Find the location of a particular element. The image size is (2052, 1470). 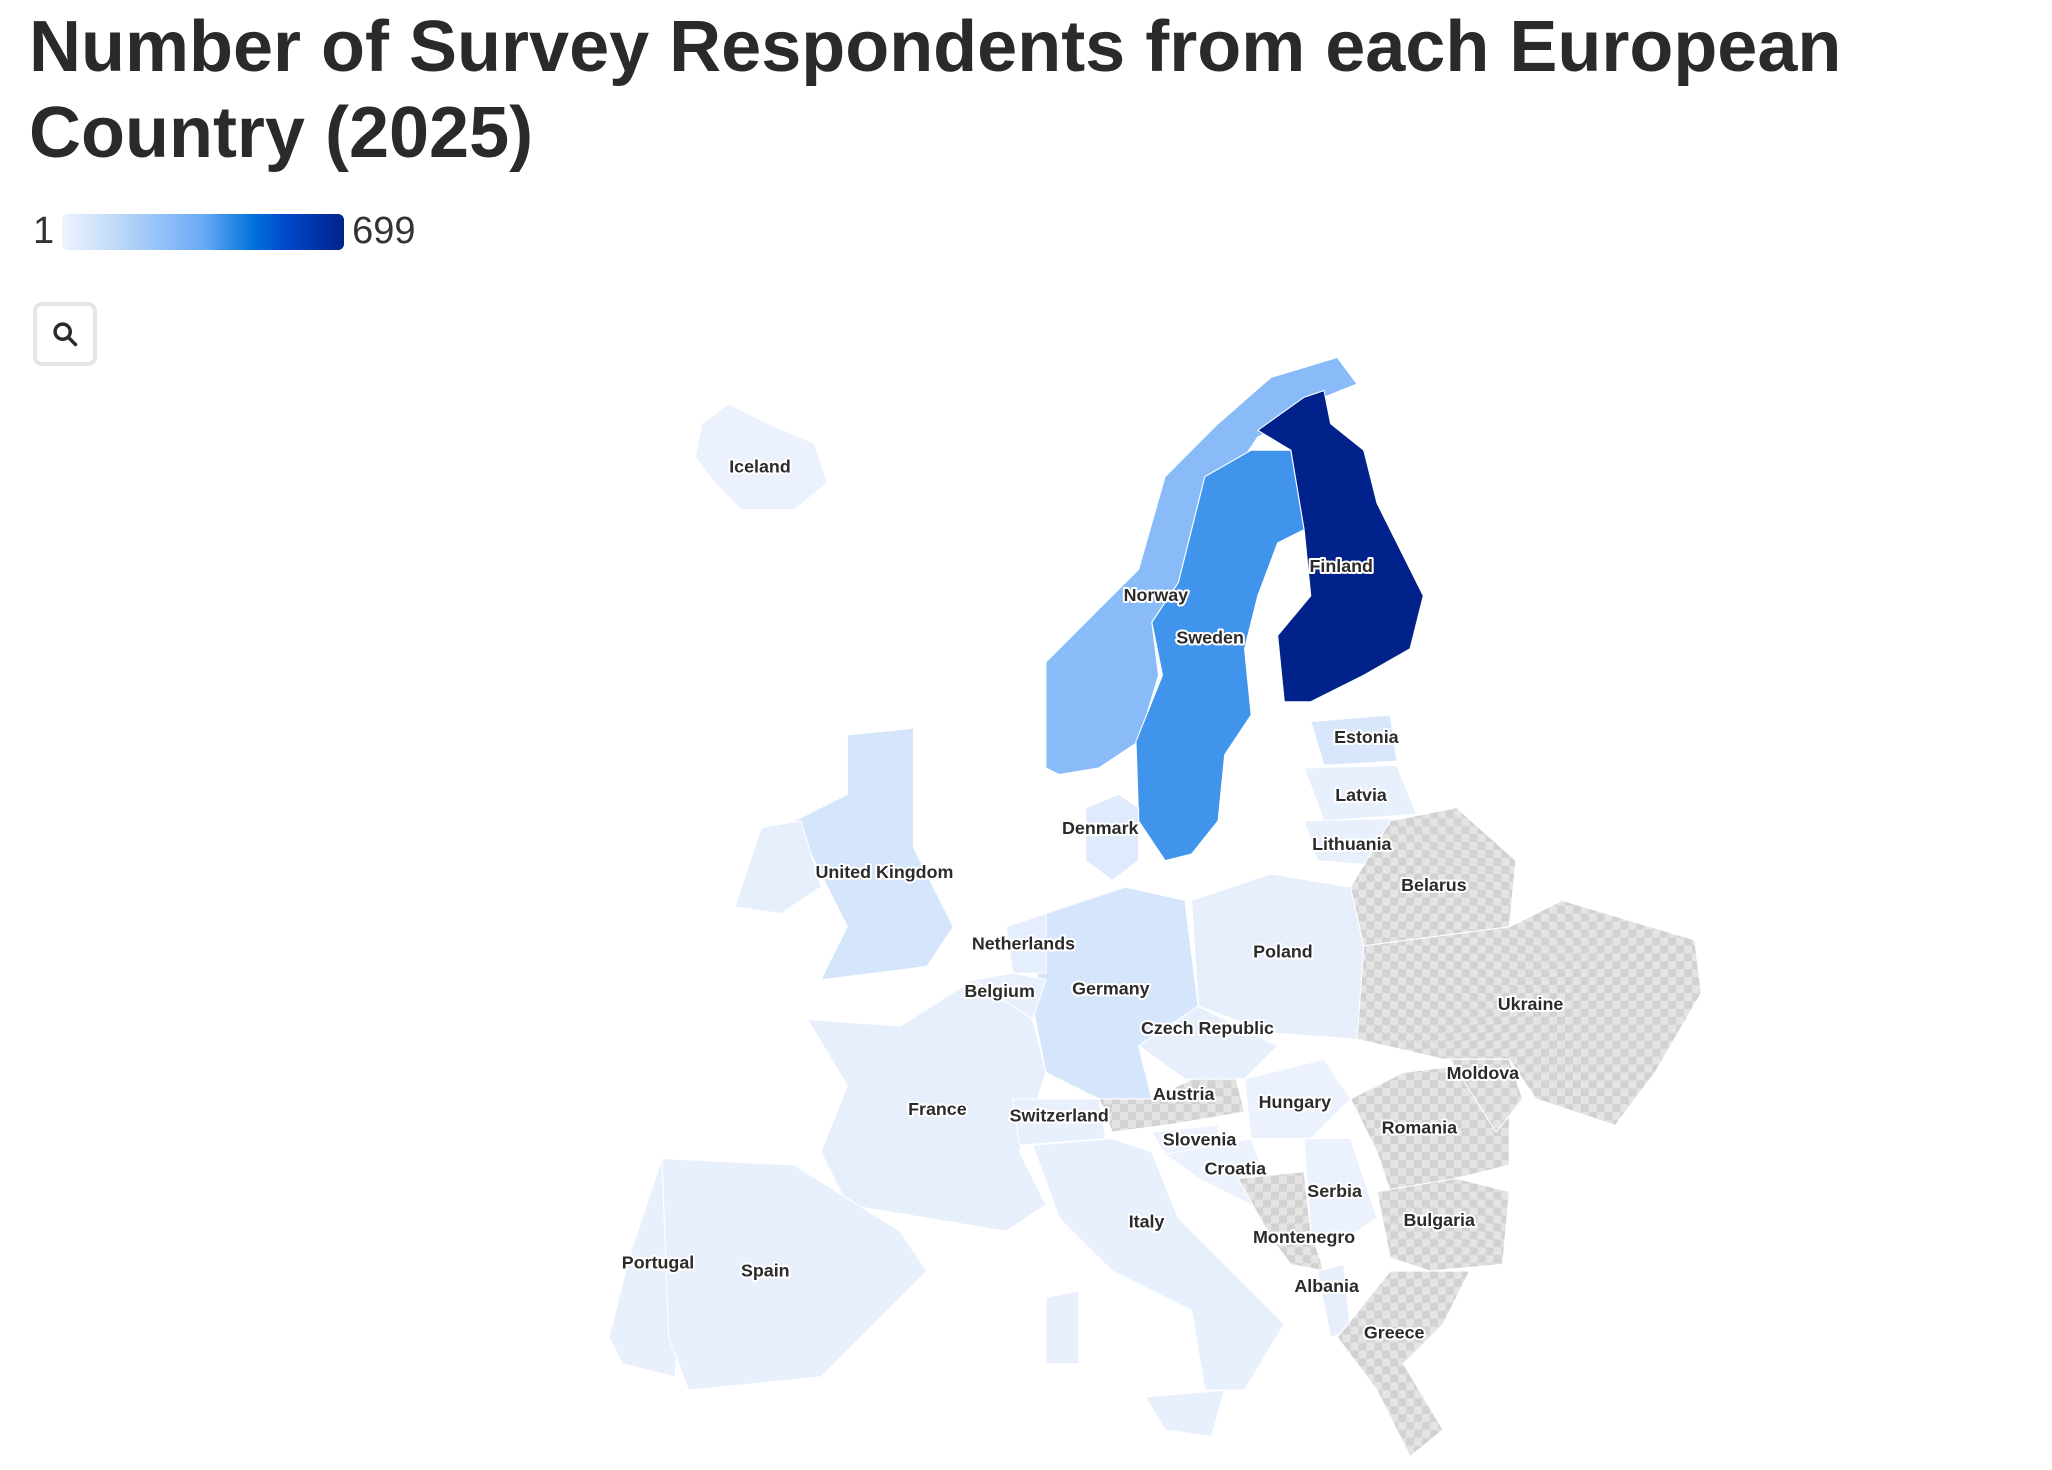

country-ukraine is located at coordinates (1529, 1013).